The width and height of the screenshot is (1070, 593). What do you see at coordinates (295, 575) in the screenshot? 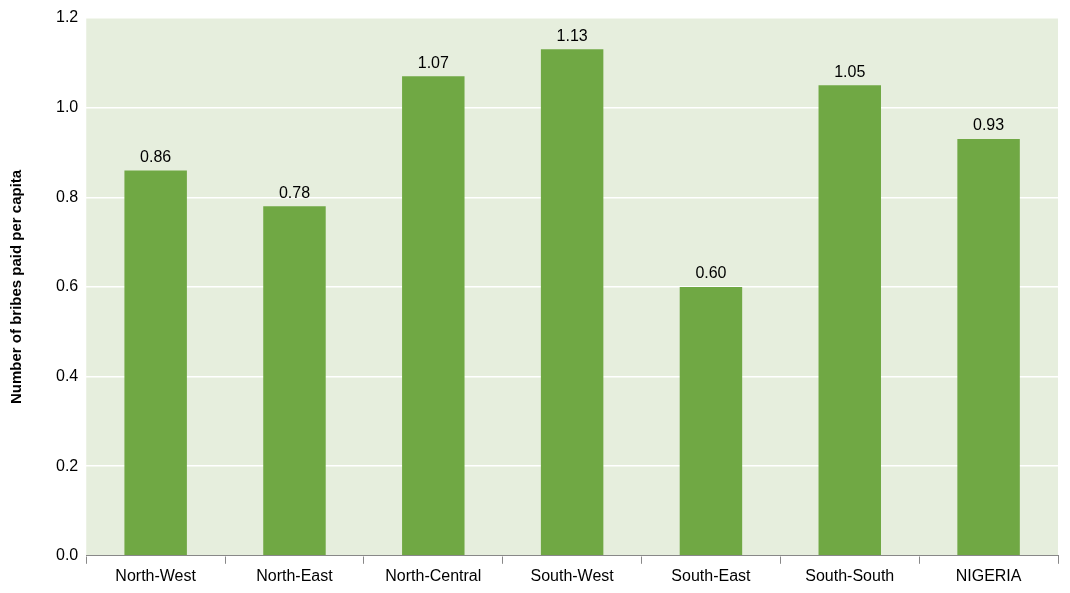
I see `x-tick-label: North-East` at bounding box center [295, 575].